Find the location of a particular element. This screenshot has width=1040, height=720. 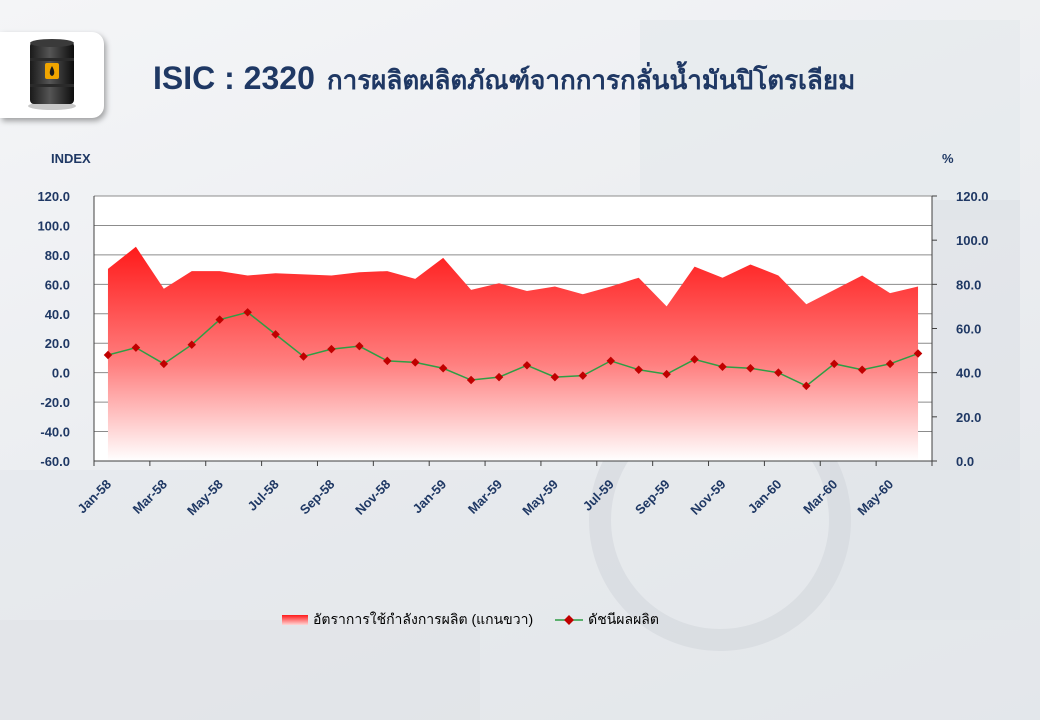

production-index-line is located at coordinates (513, 349).